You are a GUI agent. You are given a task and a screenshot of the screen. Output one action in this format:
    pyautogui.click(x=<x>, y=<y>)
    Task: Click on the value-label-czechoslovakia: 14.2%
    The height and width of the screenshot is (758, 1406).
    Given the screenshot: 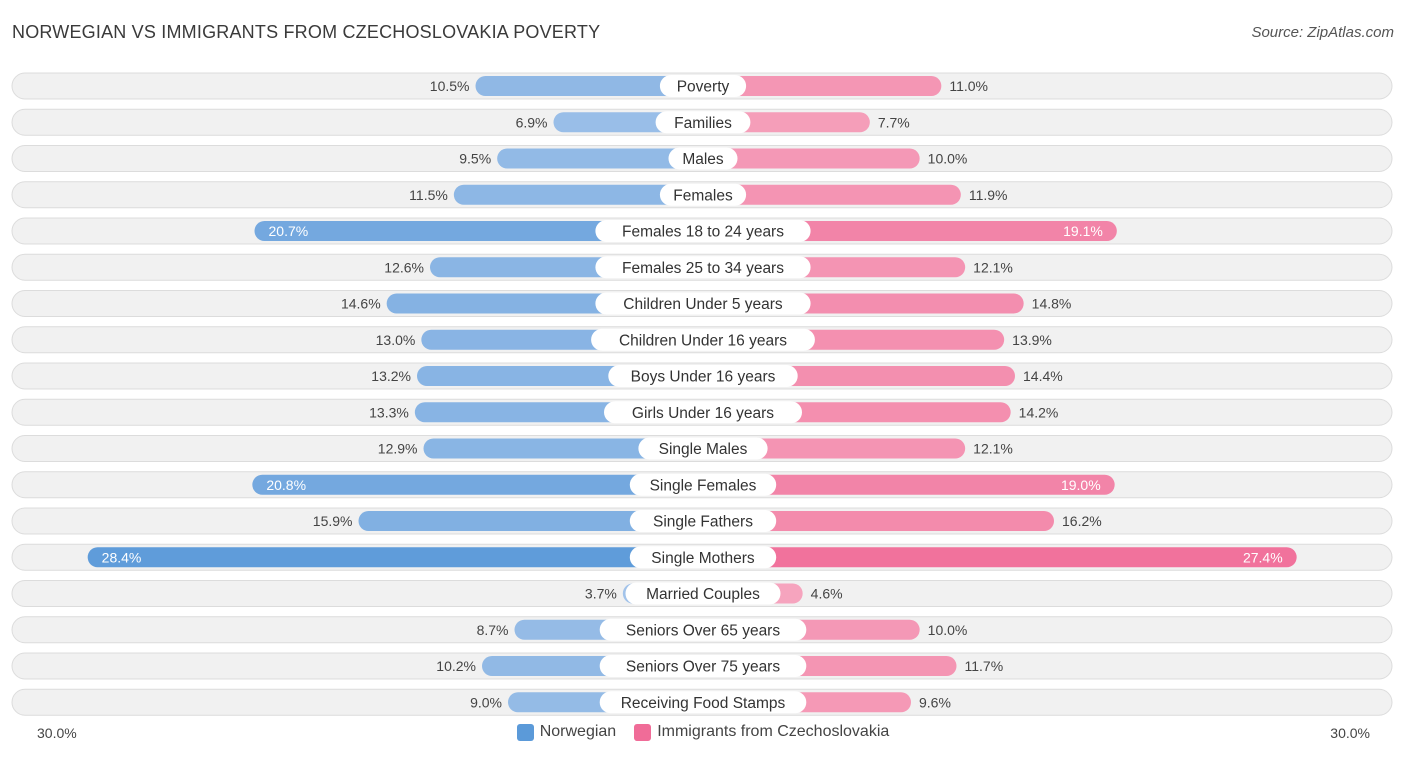 What is the action you would take?
    pyautogui.click(x=1039, y=412)
    